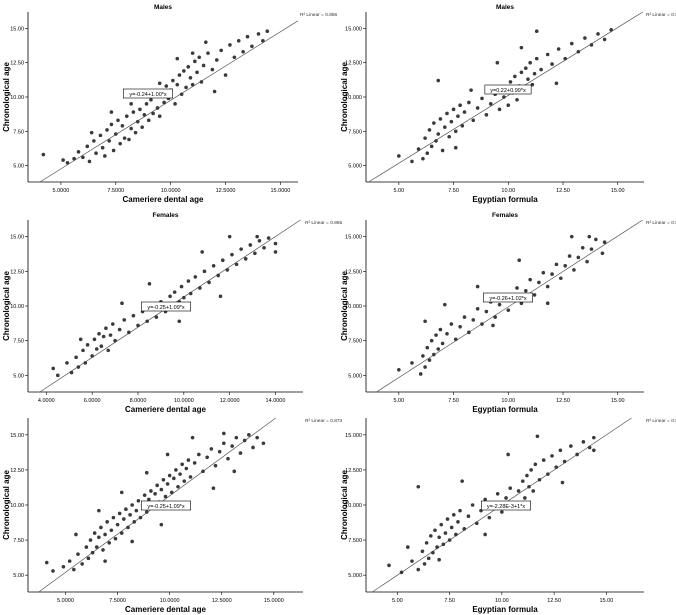  What do you see at coordinates (274, 601) in the screenshot?
I see `x-tick-label: 15.0000` at bounding box center [274, 601].